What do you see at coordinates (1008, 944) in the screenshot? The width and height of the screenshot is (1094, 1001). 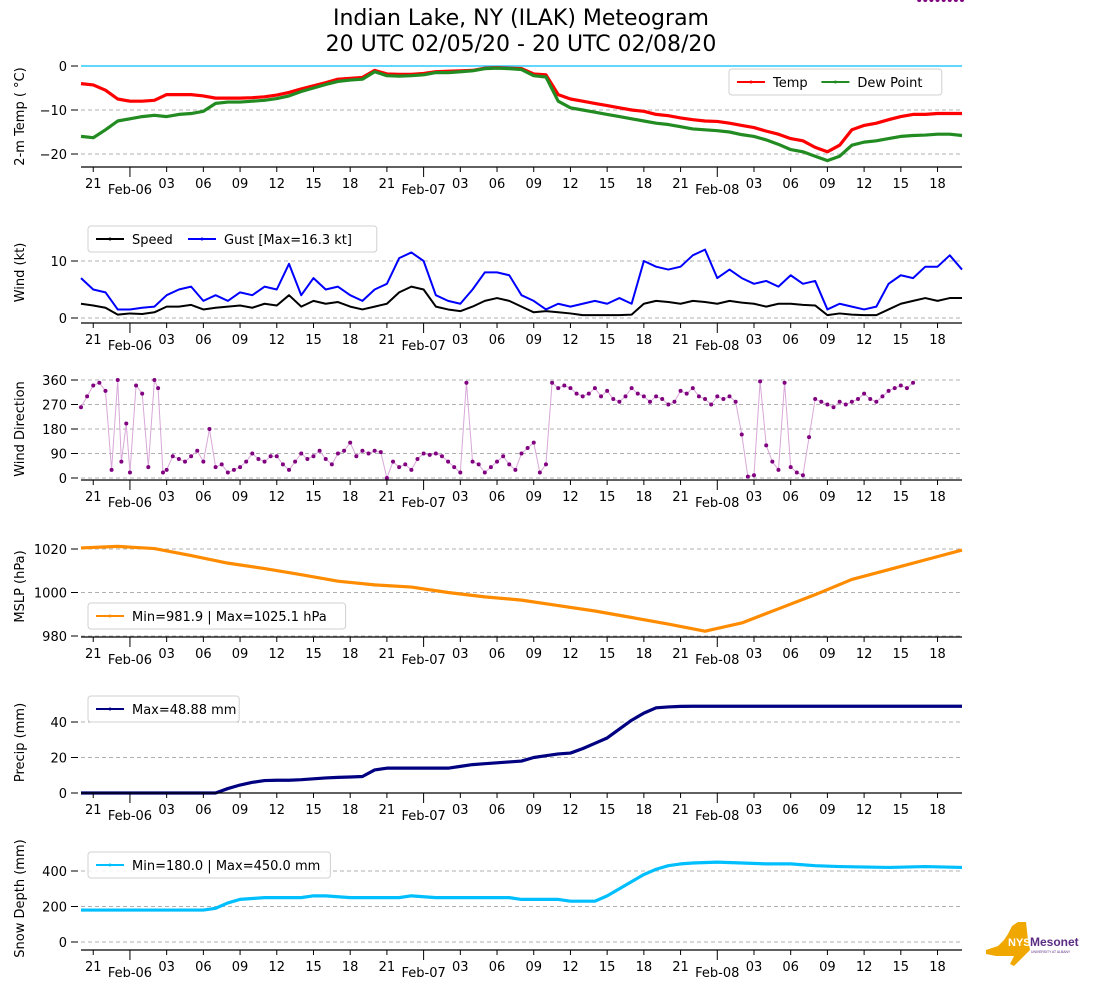 I see `ny-state-shape-icon` at bounding box center [1008, 944].